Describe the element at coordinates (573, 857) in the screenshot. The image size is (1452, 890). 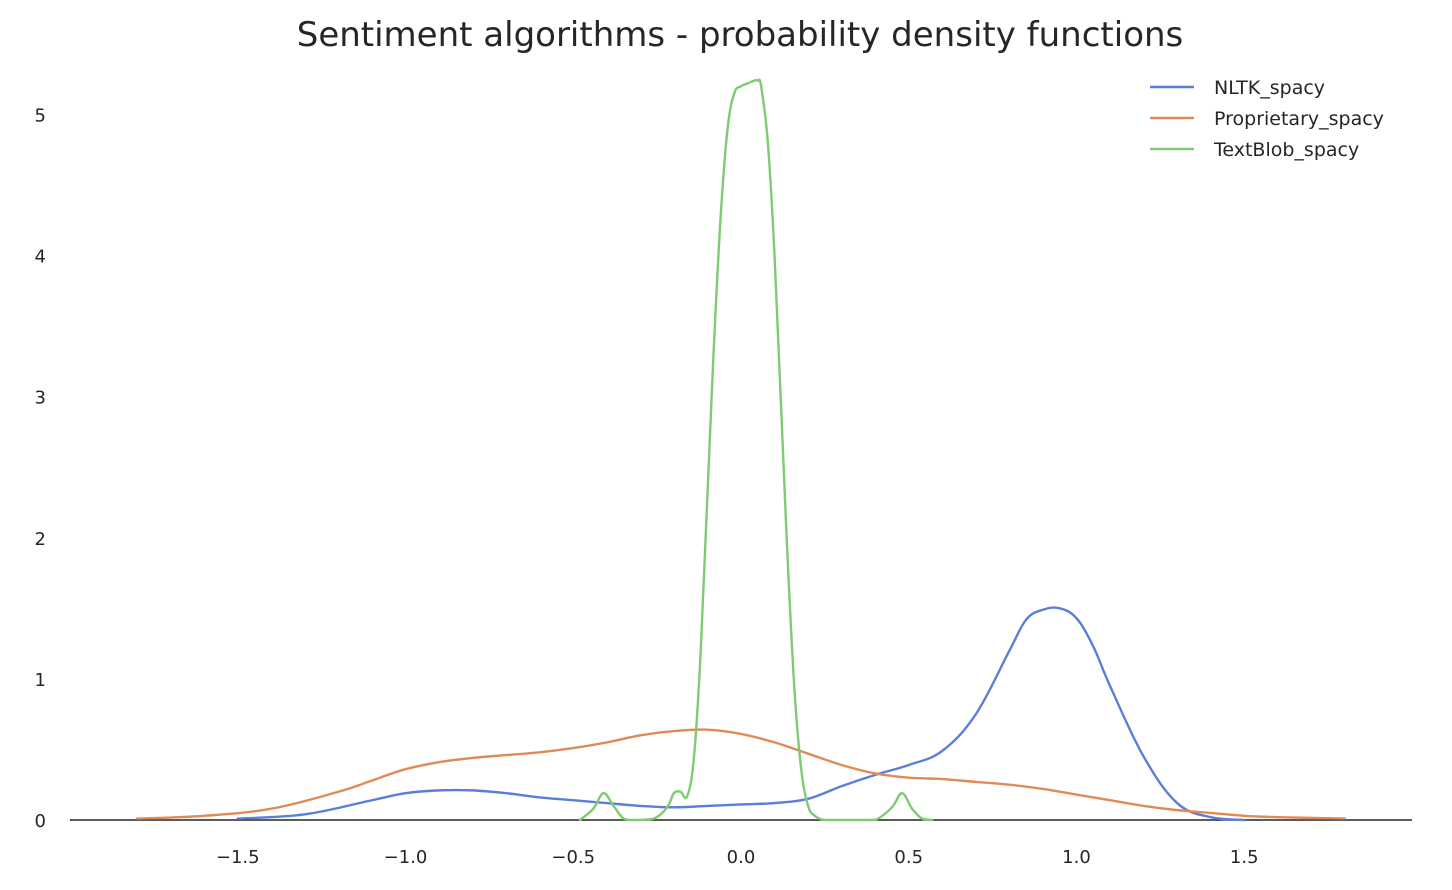
I see `x-tick-label: −0.5` at that location.